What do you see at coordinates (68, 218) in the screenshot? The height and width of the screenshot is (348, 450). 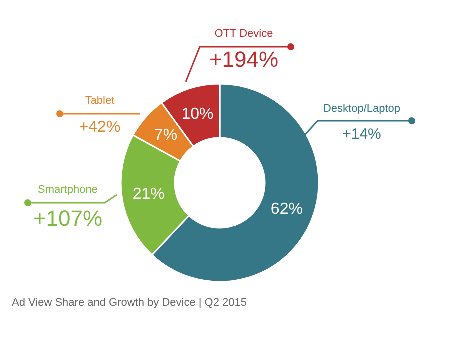 I see `text: +107%` at bounding box center [68, 218].